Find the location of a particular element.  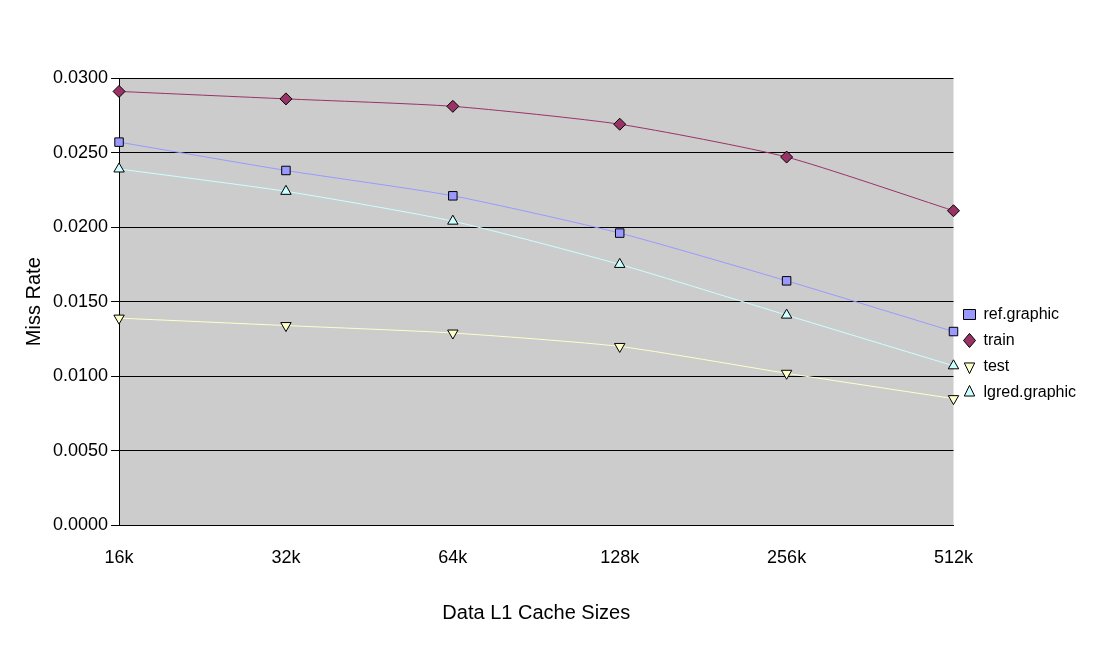

legend-label: lgred.graphic is located at coordinates (1029, 391).